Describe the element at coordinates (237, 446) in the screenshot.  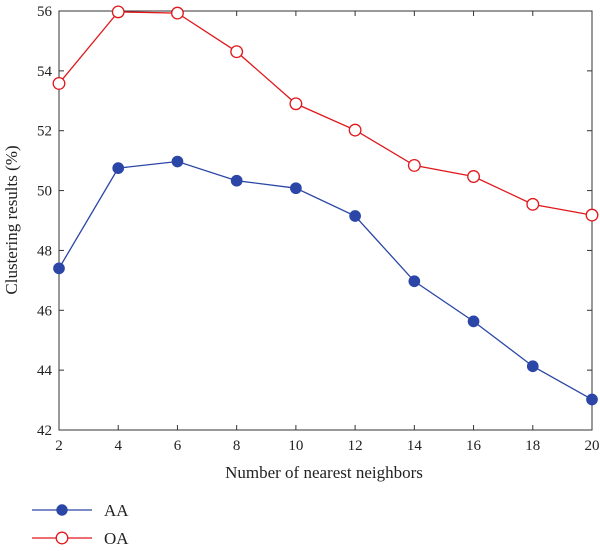
I see `x-tick-label: 8` at that location.